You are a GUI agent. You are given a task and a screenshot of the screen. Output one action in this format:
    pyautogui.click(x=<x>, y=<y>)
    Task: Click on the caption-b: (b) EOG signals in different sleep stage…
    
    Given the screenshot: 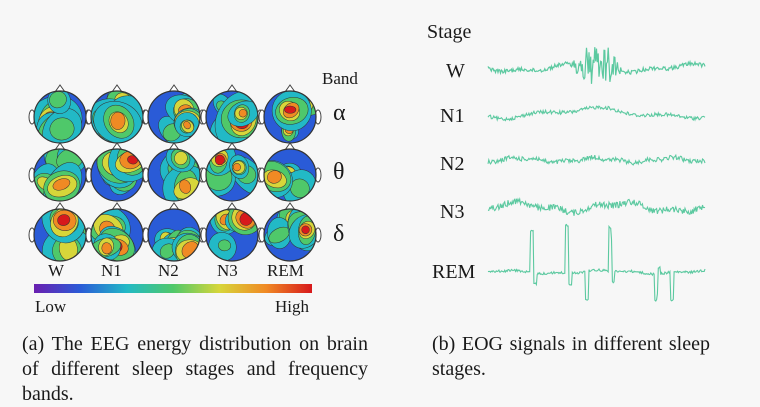 What is the action you would take?
    pyautogui.click(x=571, y=356)
    